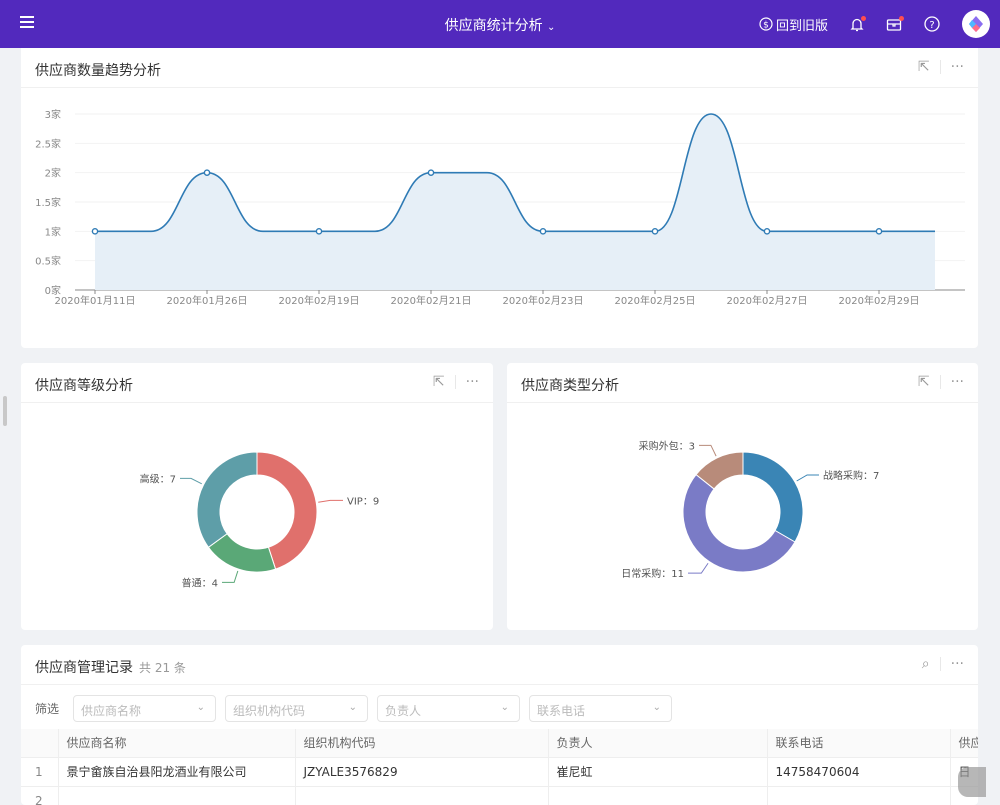  What do you see at coordinates (40, 743) in the screenshot?
I see `column-header-index` at bounding box center [40, 743].